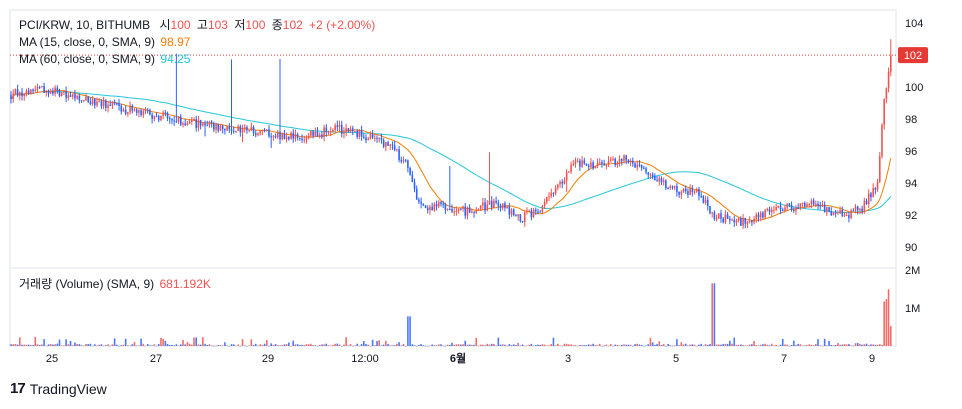  Describe the element at coordinates (914, 136) in the screenshot. I see `price-axis: 104 102 100 98 96 94 92 90` at that location.